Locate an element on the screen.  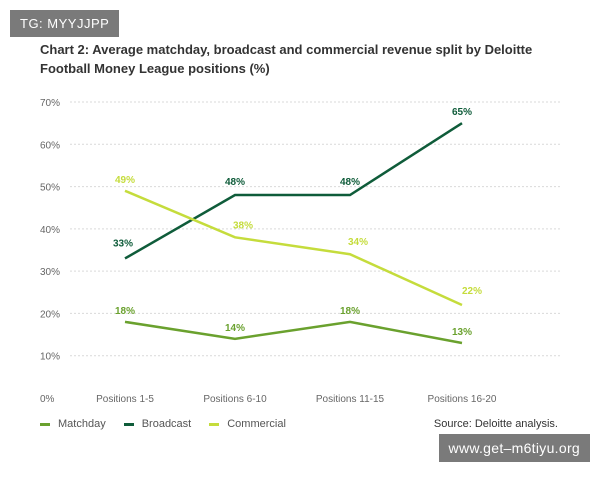
legend-label-broadcast: Broadcast is located at coordinates (166, 424).